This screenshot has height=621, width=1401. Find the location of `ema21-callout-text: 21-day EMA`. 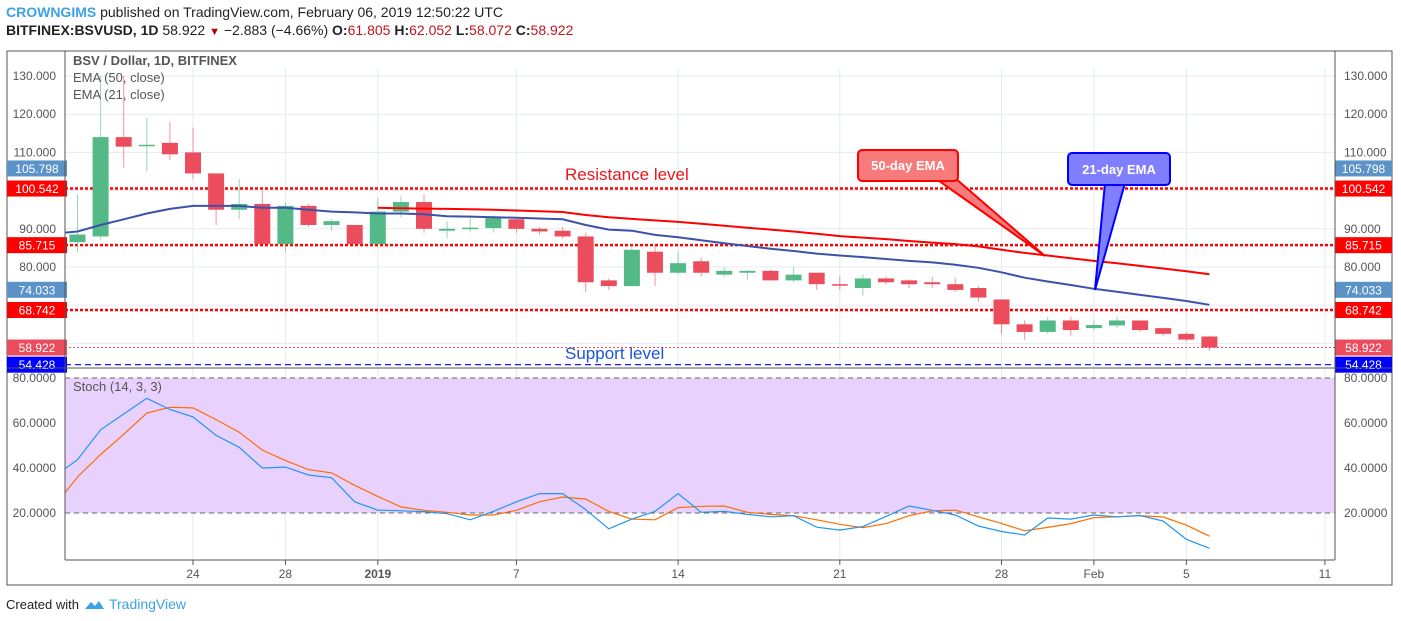

ema21-callout-text: 21-day EMA is located at coordinates (1119, 169).